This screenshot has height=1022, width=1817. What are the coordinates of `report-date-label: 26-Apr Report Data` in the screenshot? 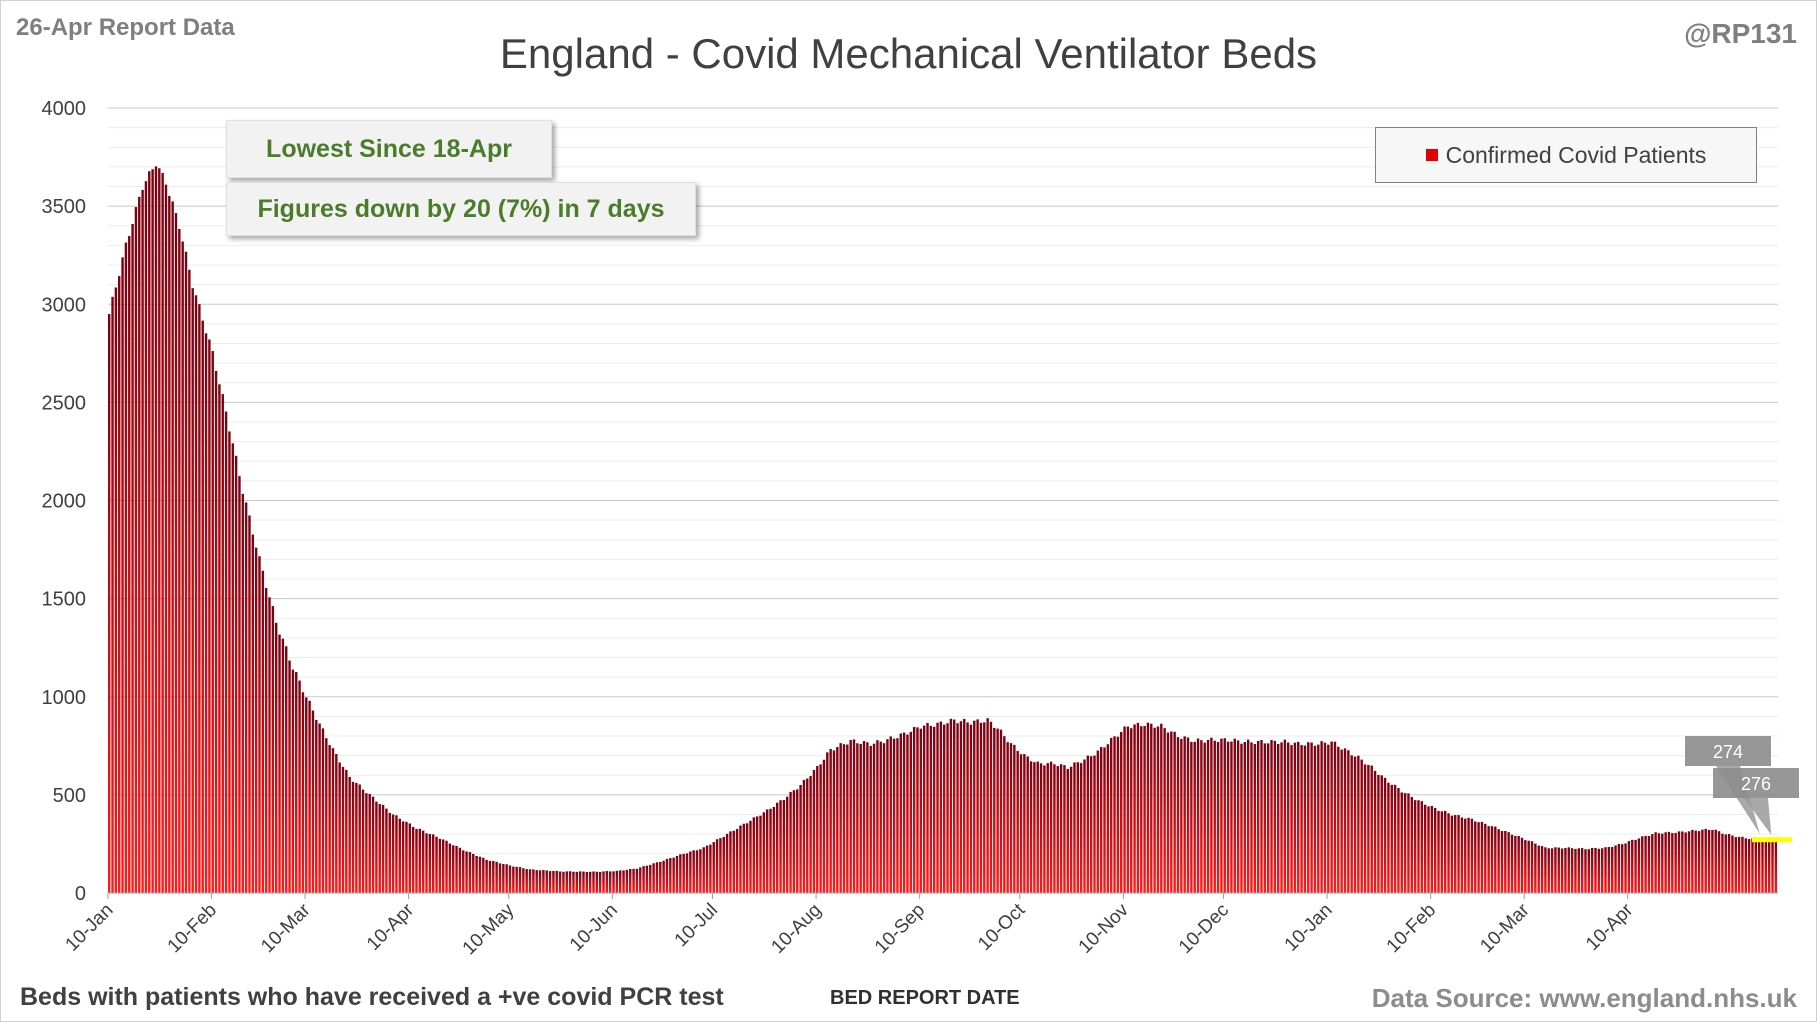 It's located at (125, 27).